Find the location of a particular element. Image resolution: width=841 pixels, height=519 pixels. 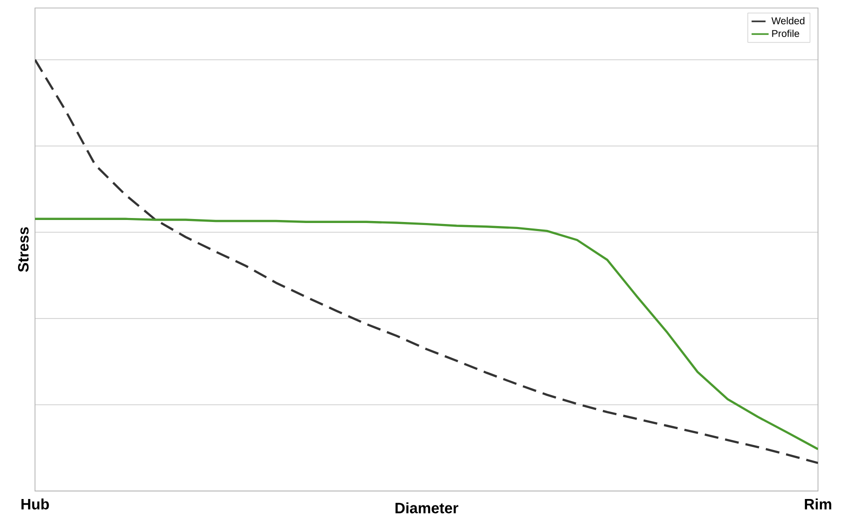

y-axis-title: Stress is located at coordinates (23, 249).